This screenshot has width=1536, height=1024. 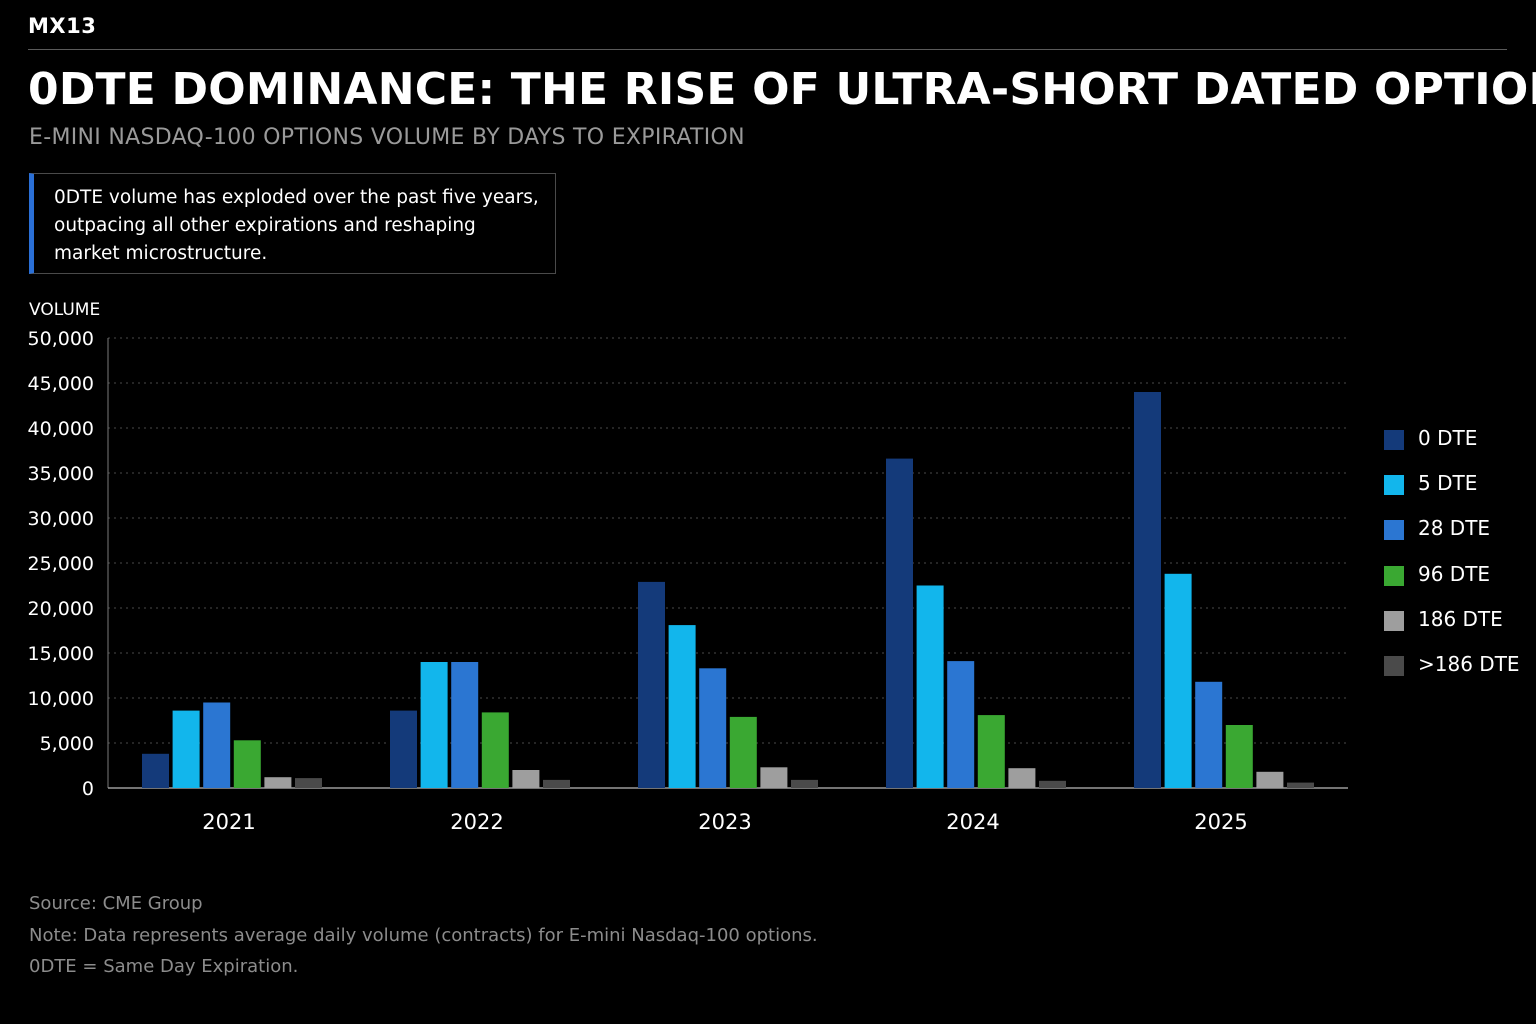 I want to click on x-tick-label: 2023, so click(x=724, y=822).